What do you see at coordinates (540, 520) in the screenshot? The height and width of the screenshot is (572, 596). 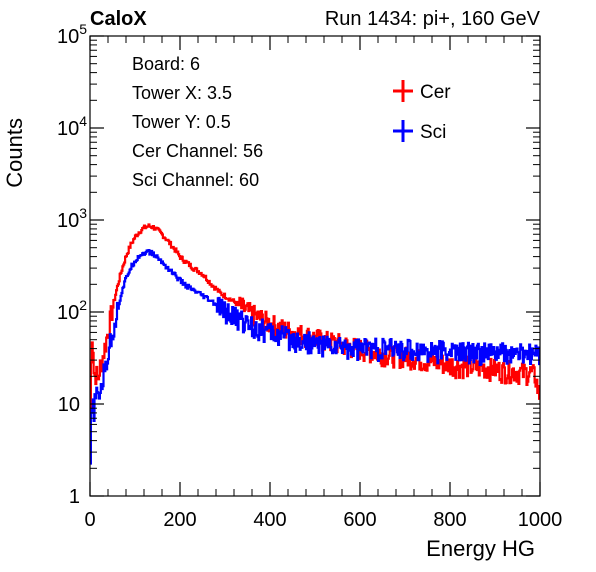 I see `x-tick-label: 1000` at bounding box center [540, 520].